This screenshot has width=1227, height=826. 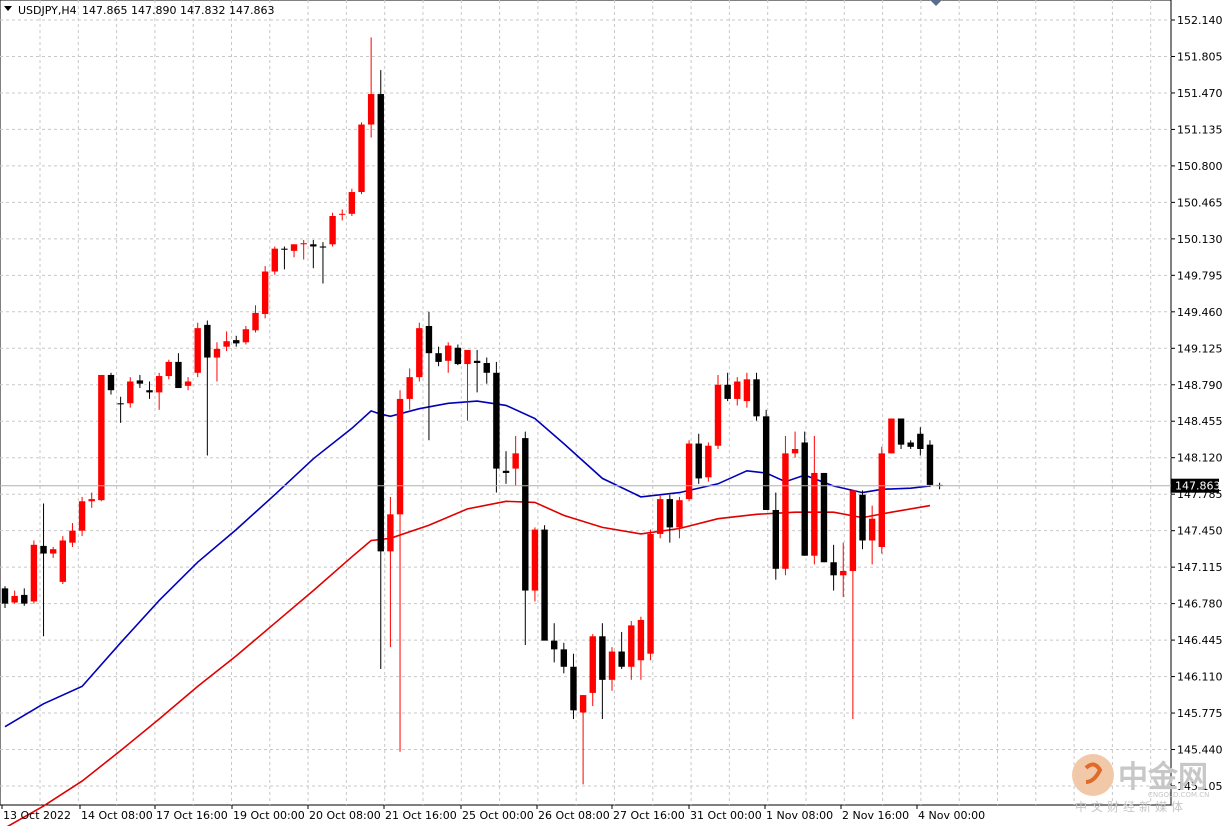 What do you see at coordinates (1178, 795) in the screenshot?
I see `watermark-sub-text: CNGOLD.COM.CN` at bounding box center [1178, 795].